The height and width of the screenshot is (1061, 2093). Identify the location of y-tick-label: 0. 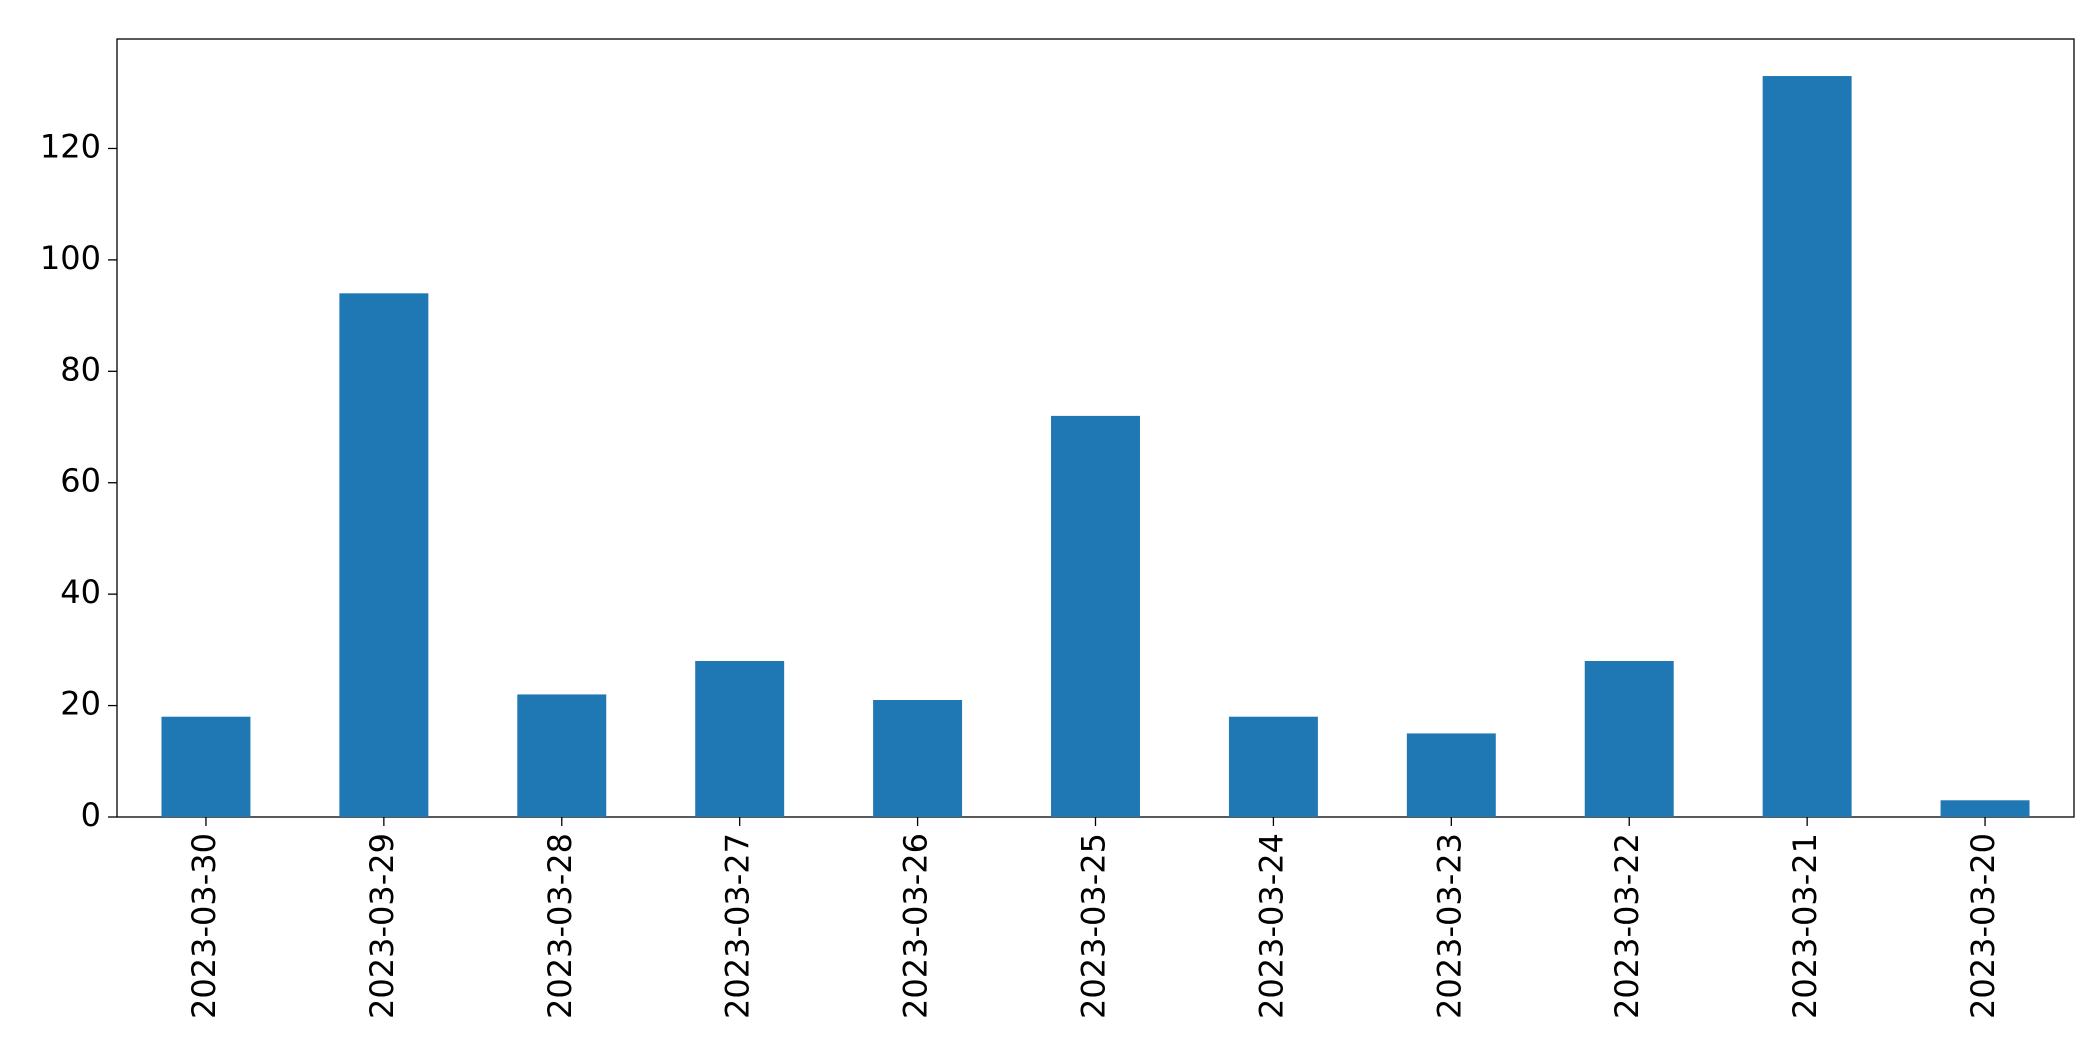
(91, 815).